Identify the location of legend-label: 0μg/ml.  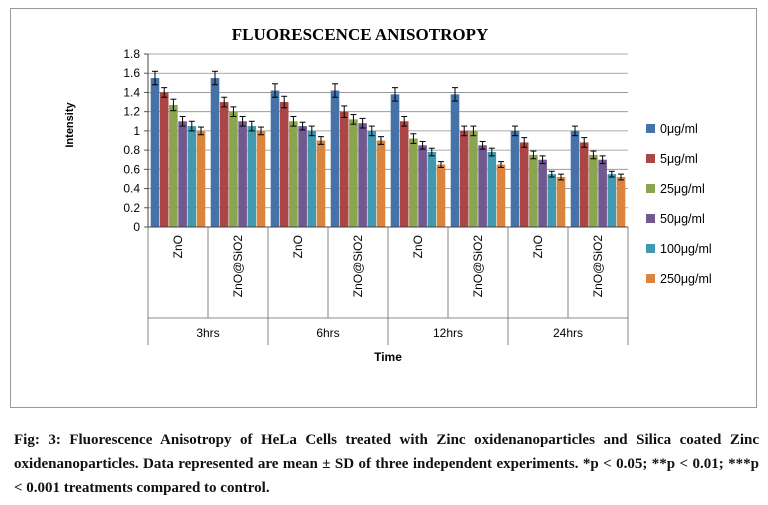
(679, 129).